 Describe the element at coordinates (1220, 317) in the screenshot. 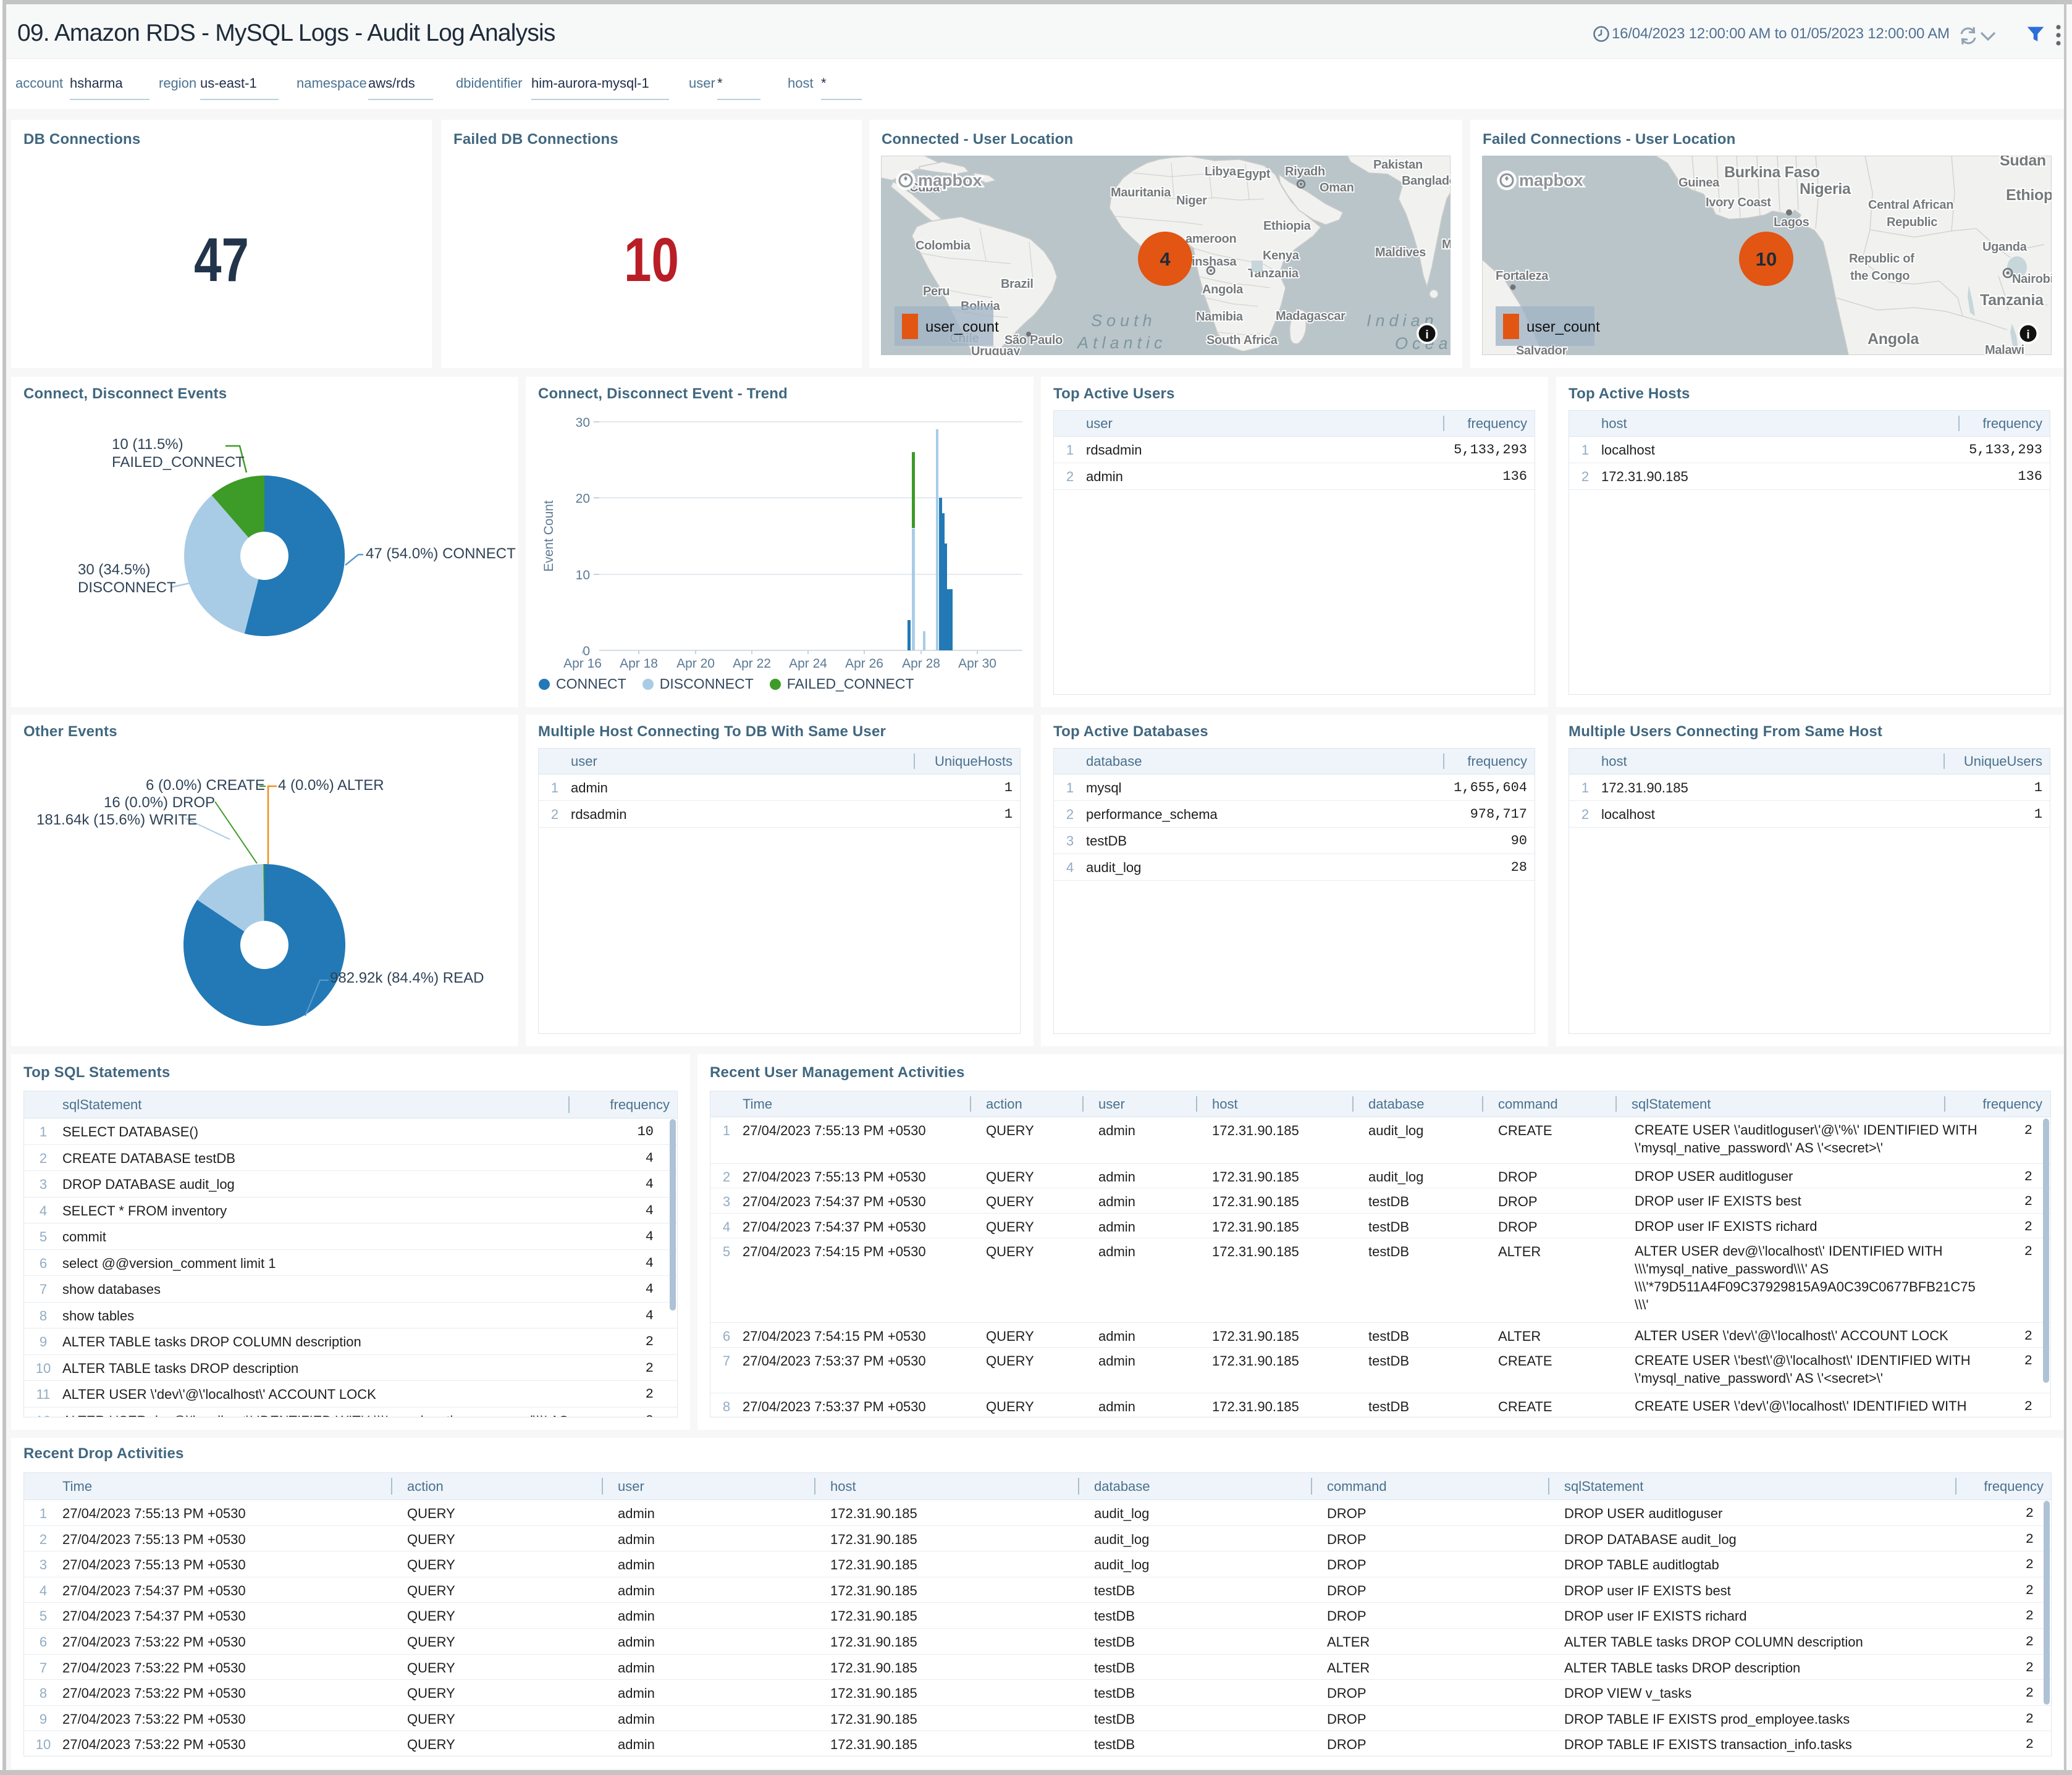

I see `svg-text: Namibia` at that location.